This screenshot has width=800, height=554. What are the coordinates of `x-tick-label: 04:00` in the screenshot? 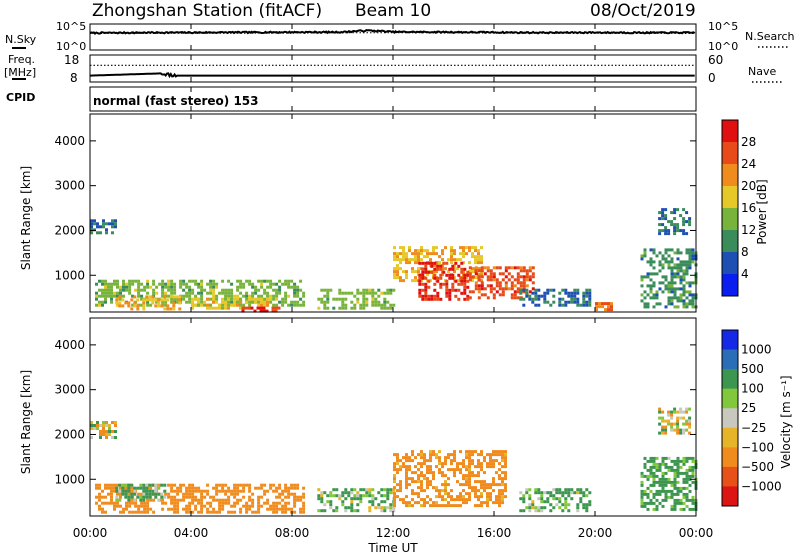 It's located at (191, 533).